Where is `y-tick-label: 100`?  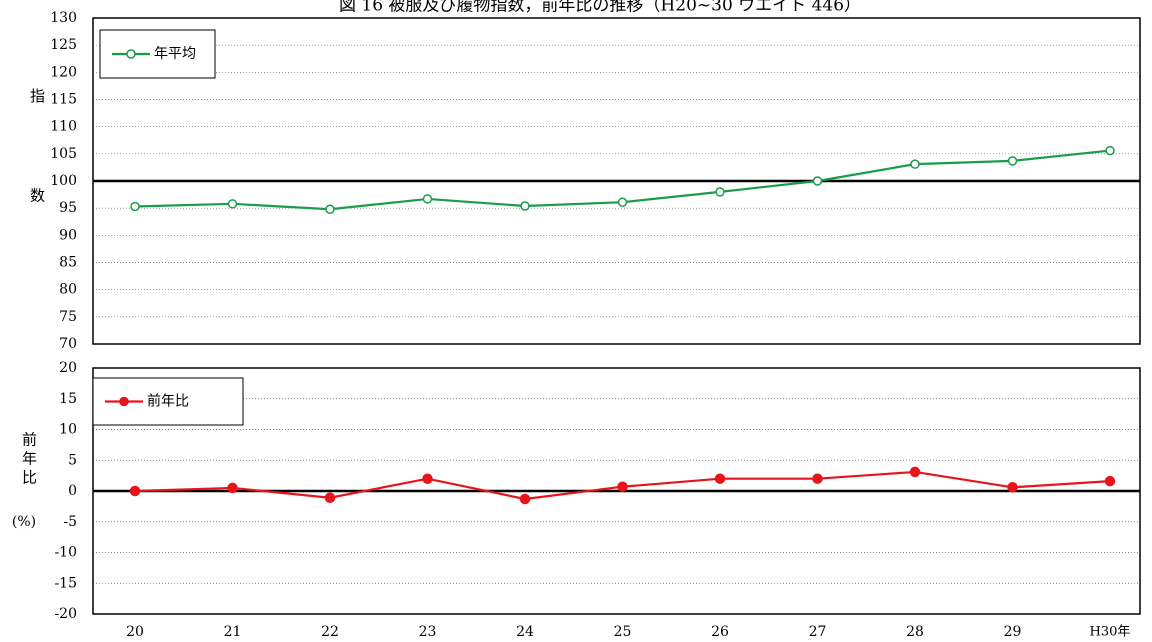
y-tick-label: 100 is located at coordinates (63, 181).